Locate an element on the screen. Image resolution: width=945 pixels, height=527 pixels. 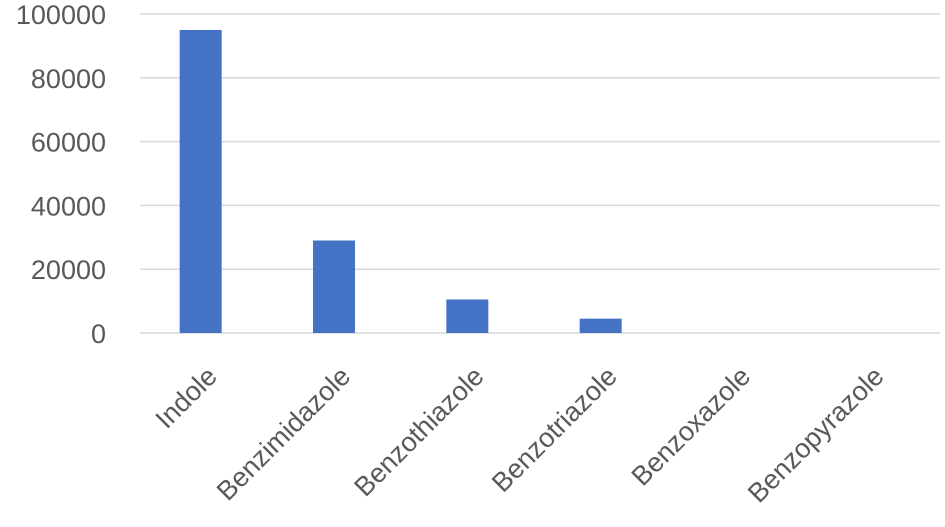
x-tick-label: Benzoxazole is located at coordinates (691, 426).